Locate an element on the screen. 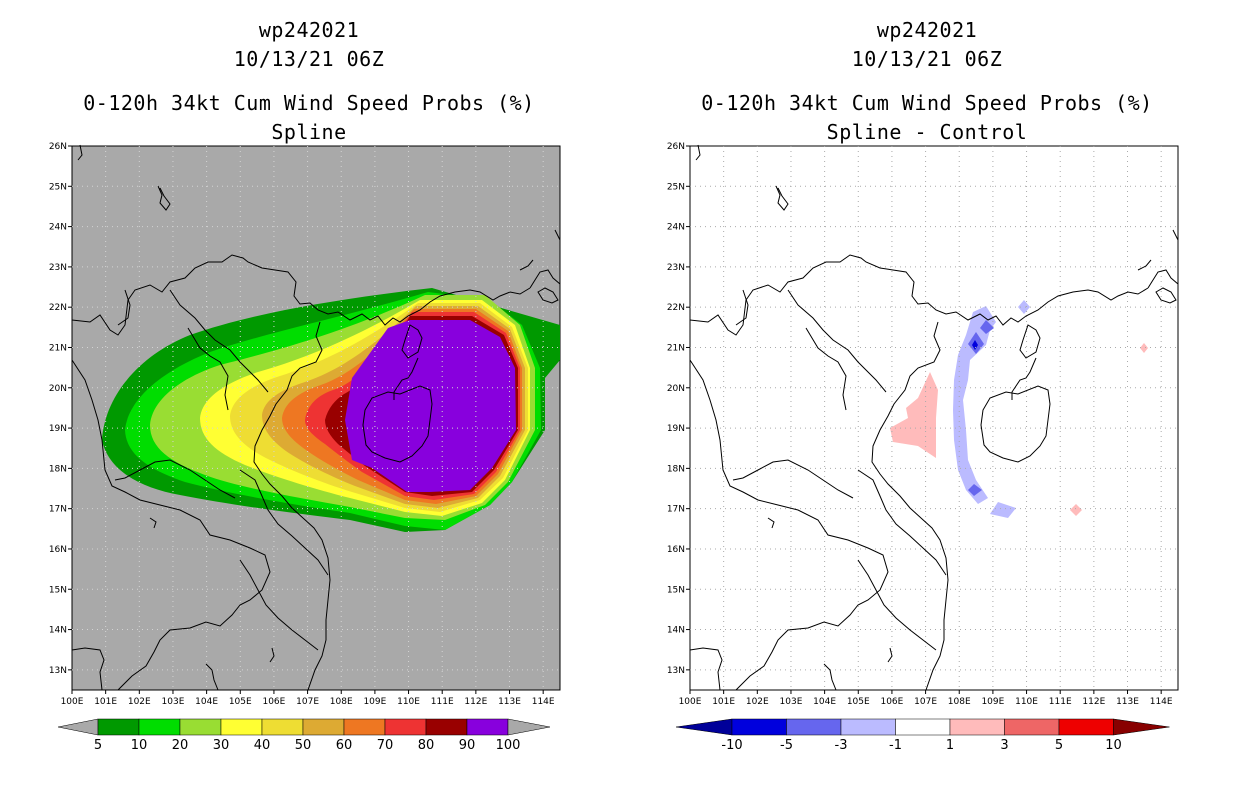  x-tick-label: 102E is located at coordinates (757, 702).